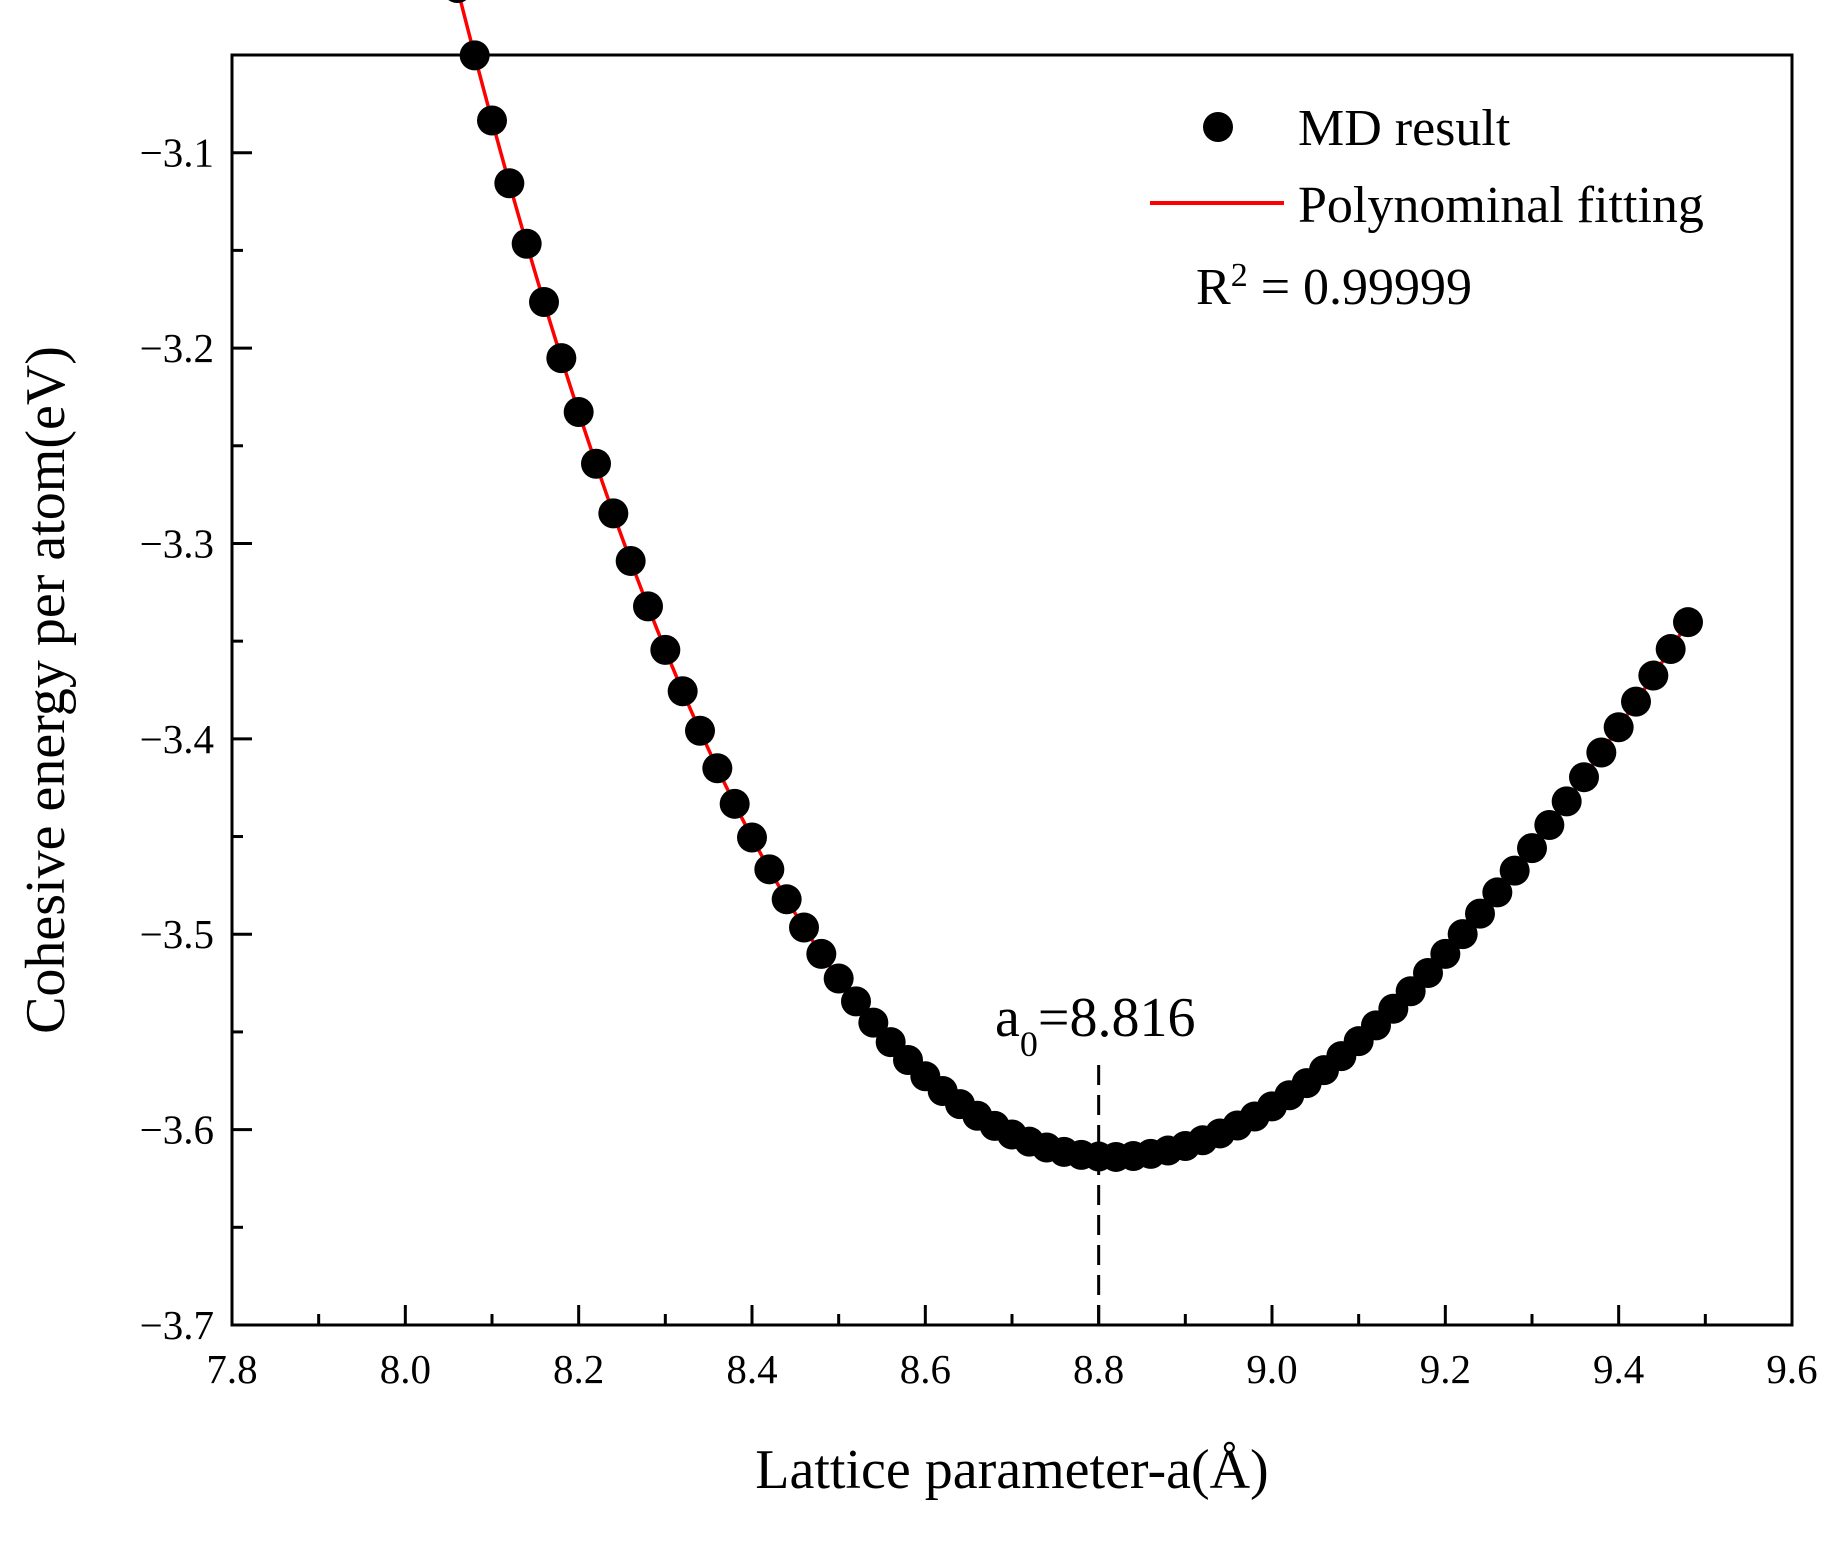  I want to click on legend: MD result Polynominal fitting R2 = 0.99999, so click(1427, 208).